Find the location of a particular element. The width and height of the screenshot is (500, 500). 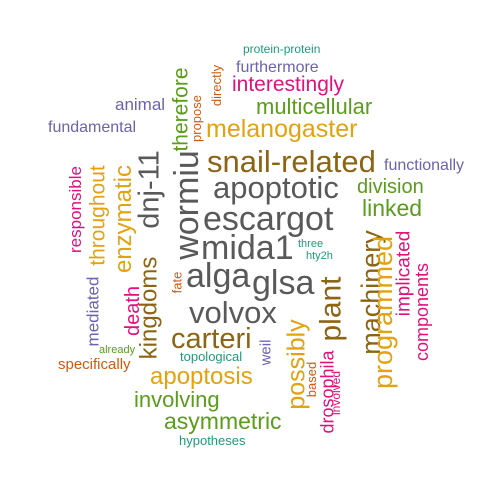

word-carteri: carteri is located at coordinates (211, 339).